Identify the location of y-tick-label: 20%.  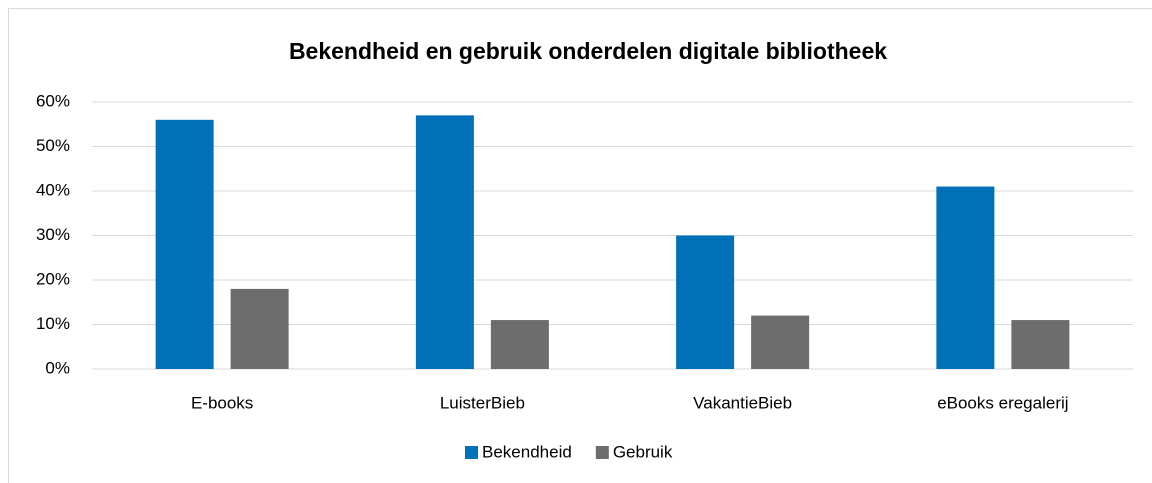
(53, 278).